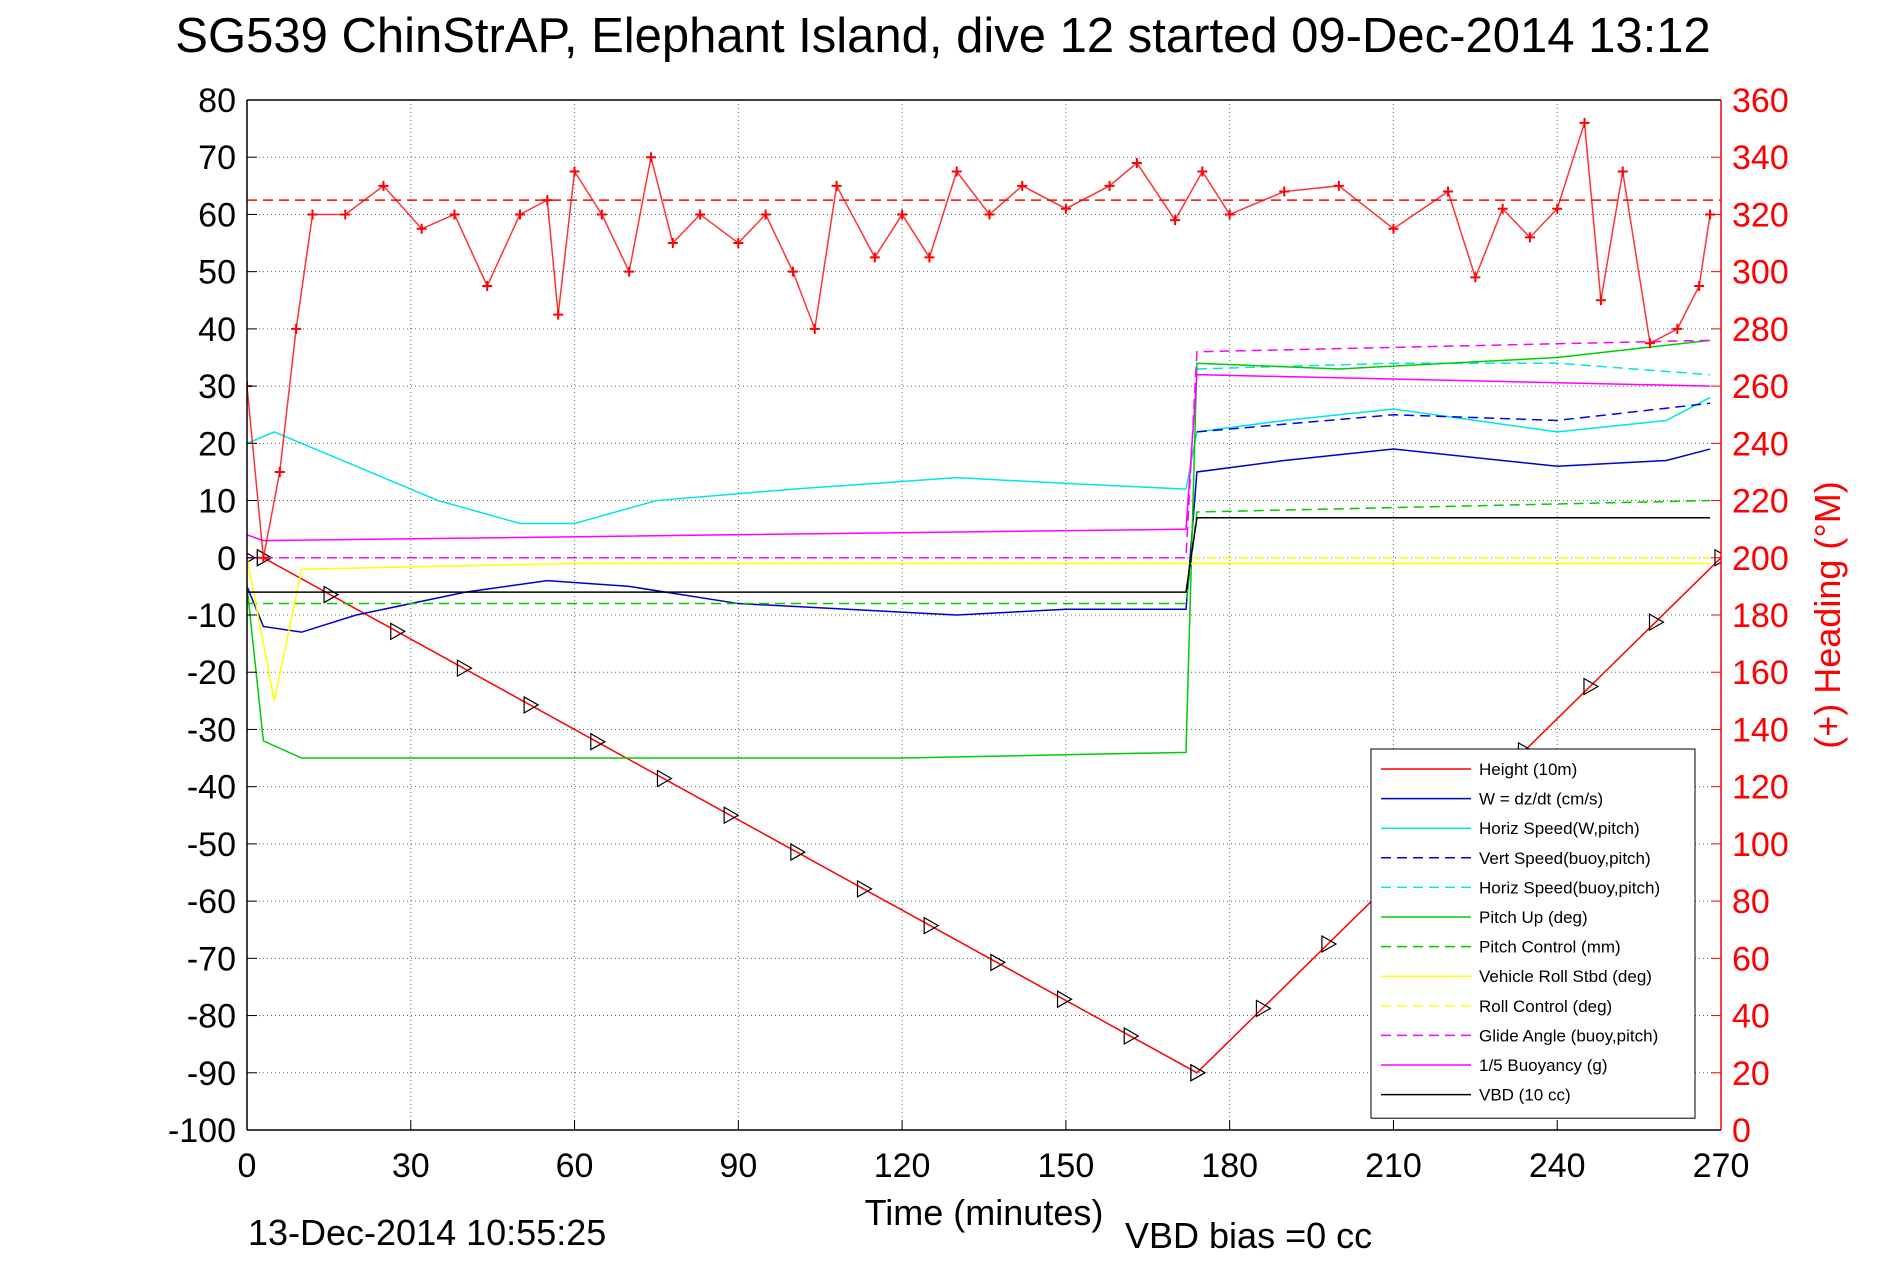 The height and width of the screenshot is (1262, 1891). What do you see at coordinates (211, 730) in the screenshot?
I see `y-tick-label-left: -30` at bounding box center [211, 730].